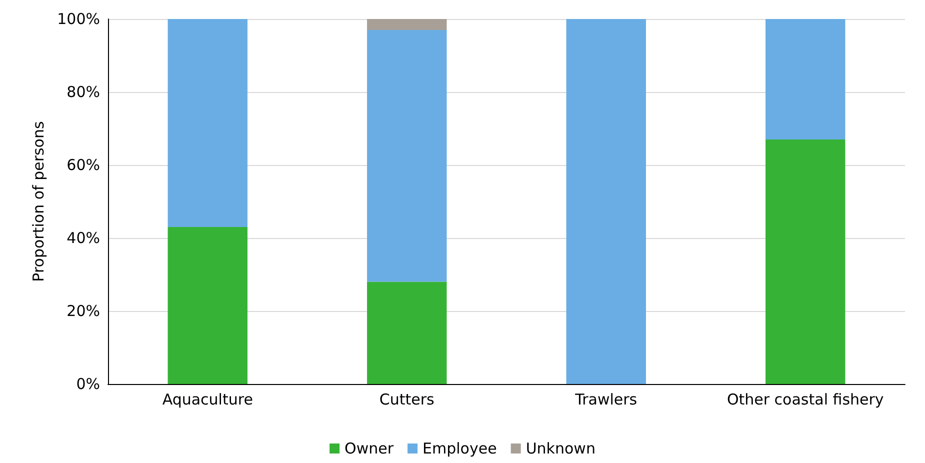 The image size is (925, 463). What do you see at coordinates (207, 399) in the screenshot?
I see `x-tick-label: Aquaculture` at bounding box center [207, 399].